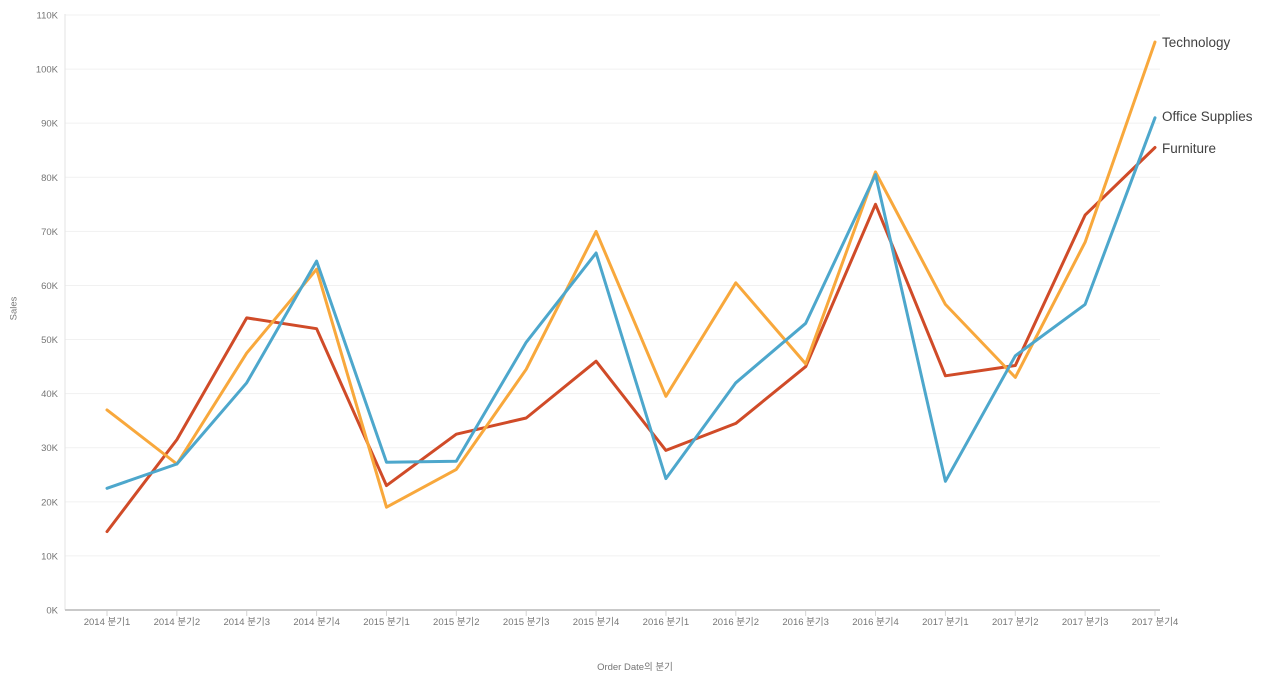 The height and width of the screenshot is (688, 1280). I want to click on y-tick-label: 50K, so click(50, 340).